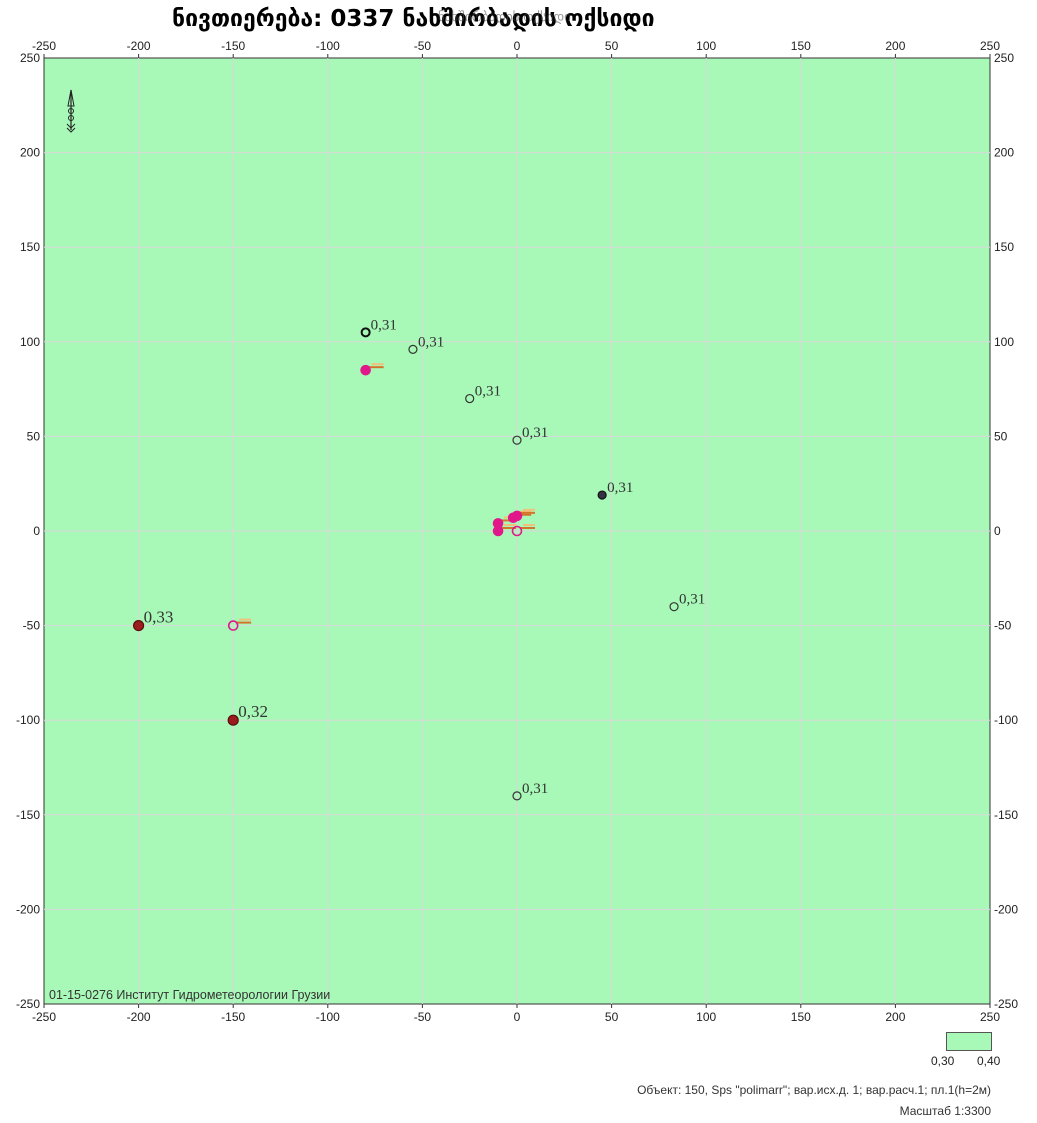  What do you see at coordinates (990, 46) in the screenshot?
I see `x-tick-label-top: 250` at bounding box center [990, 46].